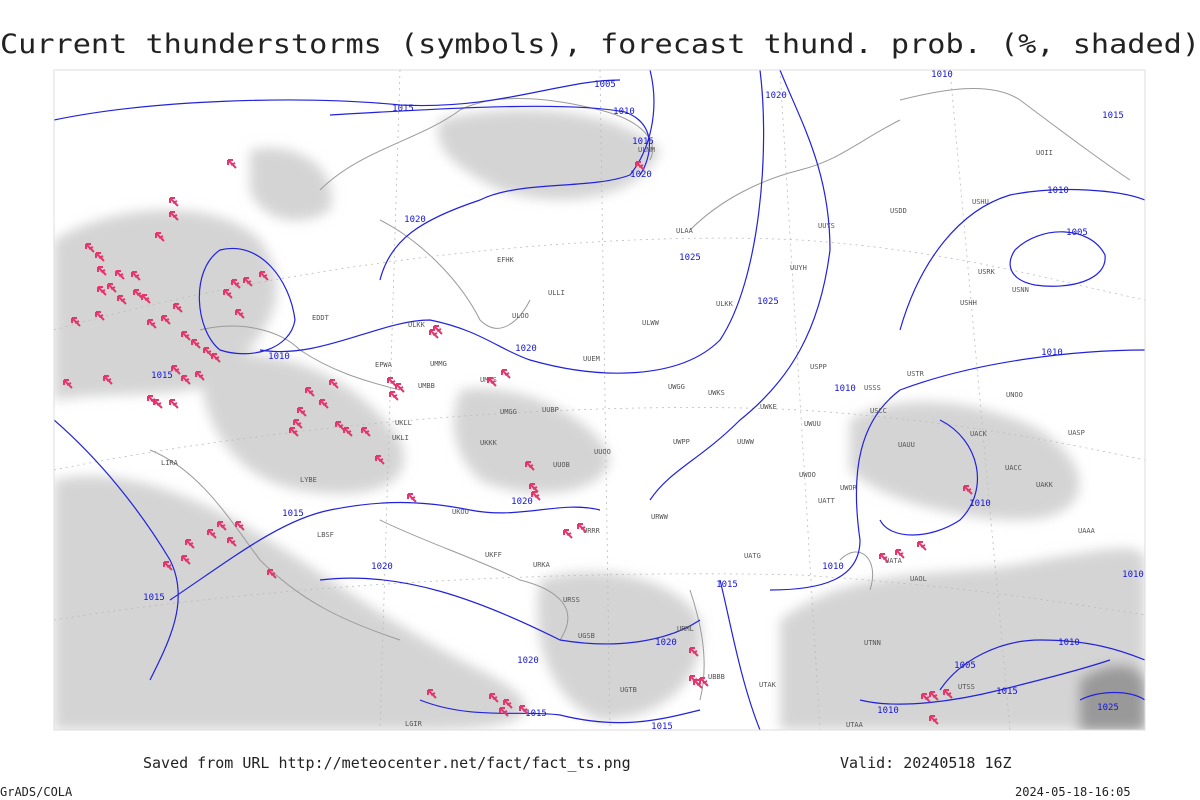  What do you see at coordinates (716, 677) in the screenshot?
I see `station-label: UBBB` at bounding box center [716, 677].